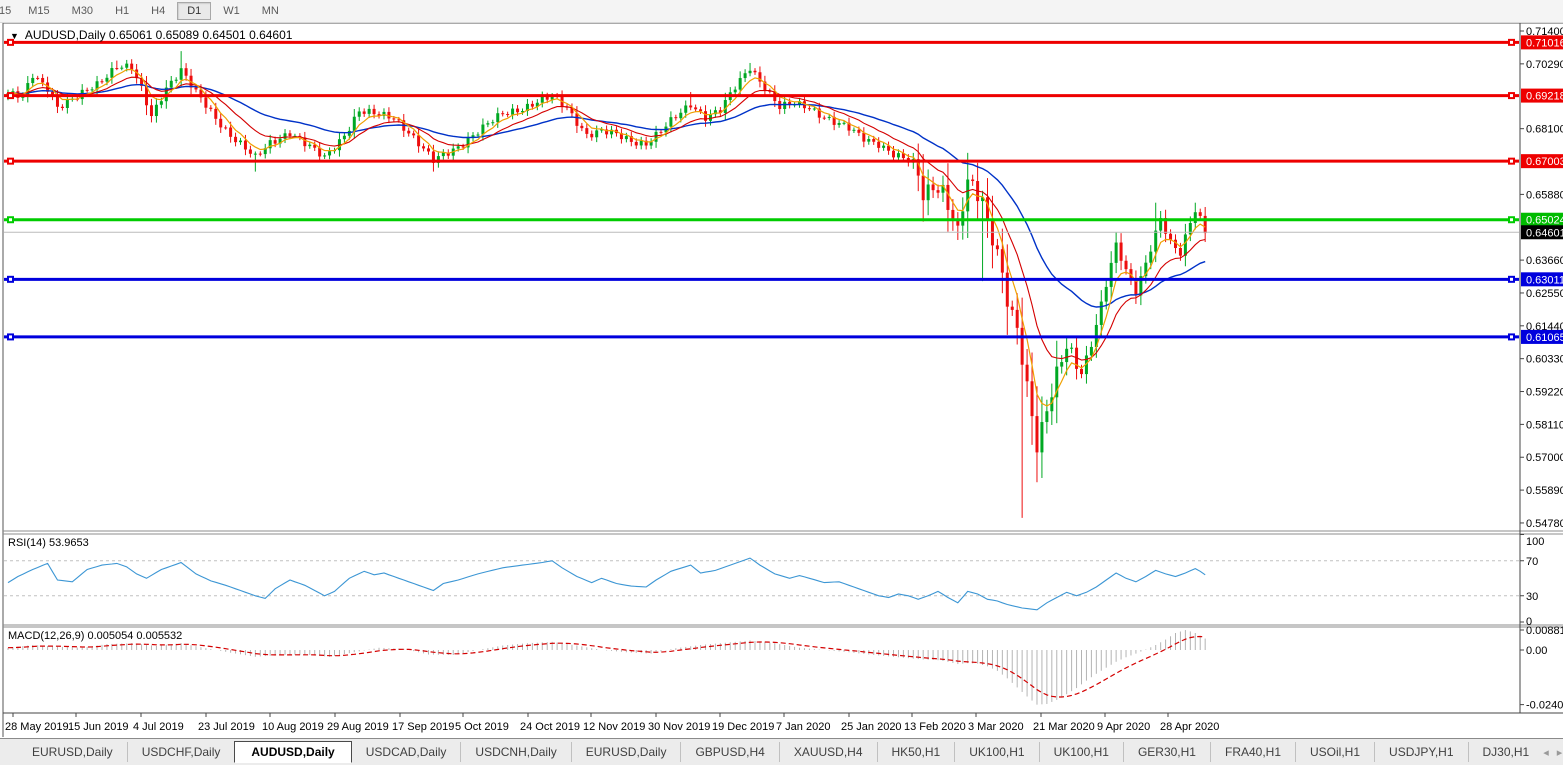  What do you see at coordinates (1544, 65) in the screenshot?
I see `price-tick-label: 0.70290` at bounding box center [1544, 65].